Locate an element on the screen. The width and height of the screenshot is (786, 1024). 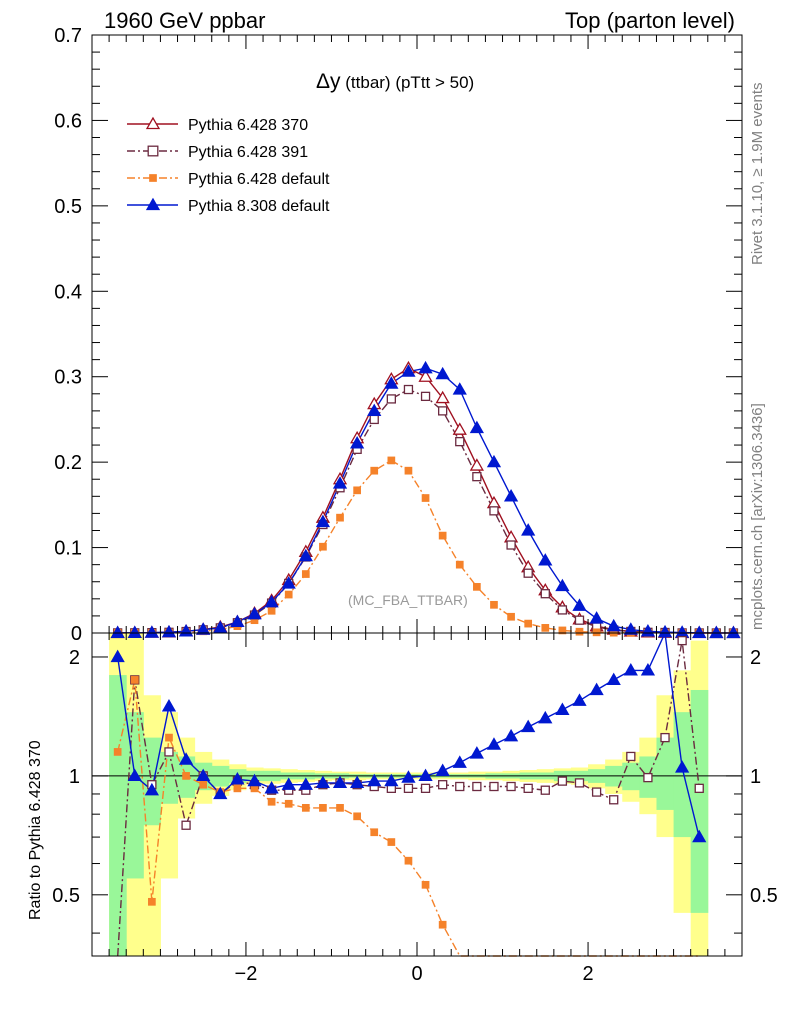
ratio-tick-label-left: 1 is located at coordinates (74, 777).